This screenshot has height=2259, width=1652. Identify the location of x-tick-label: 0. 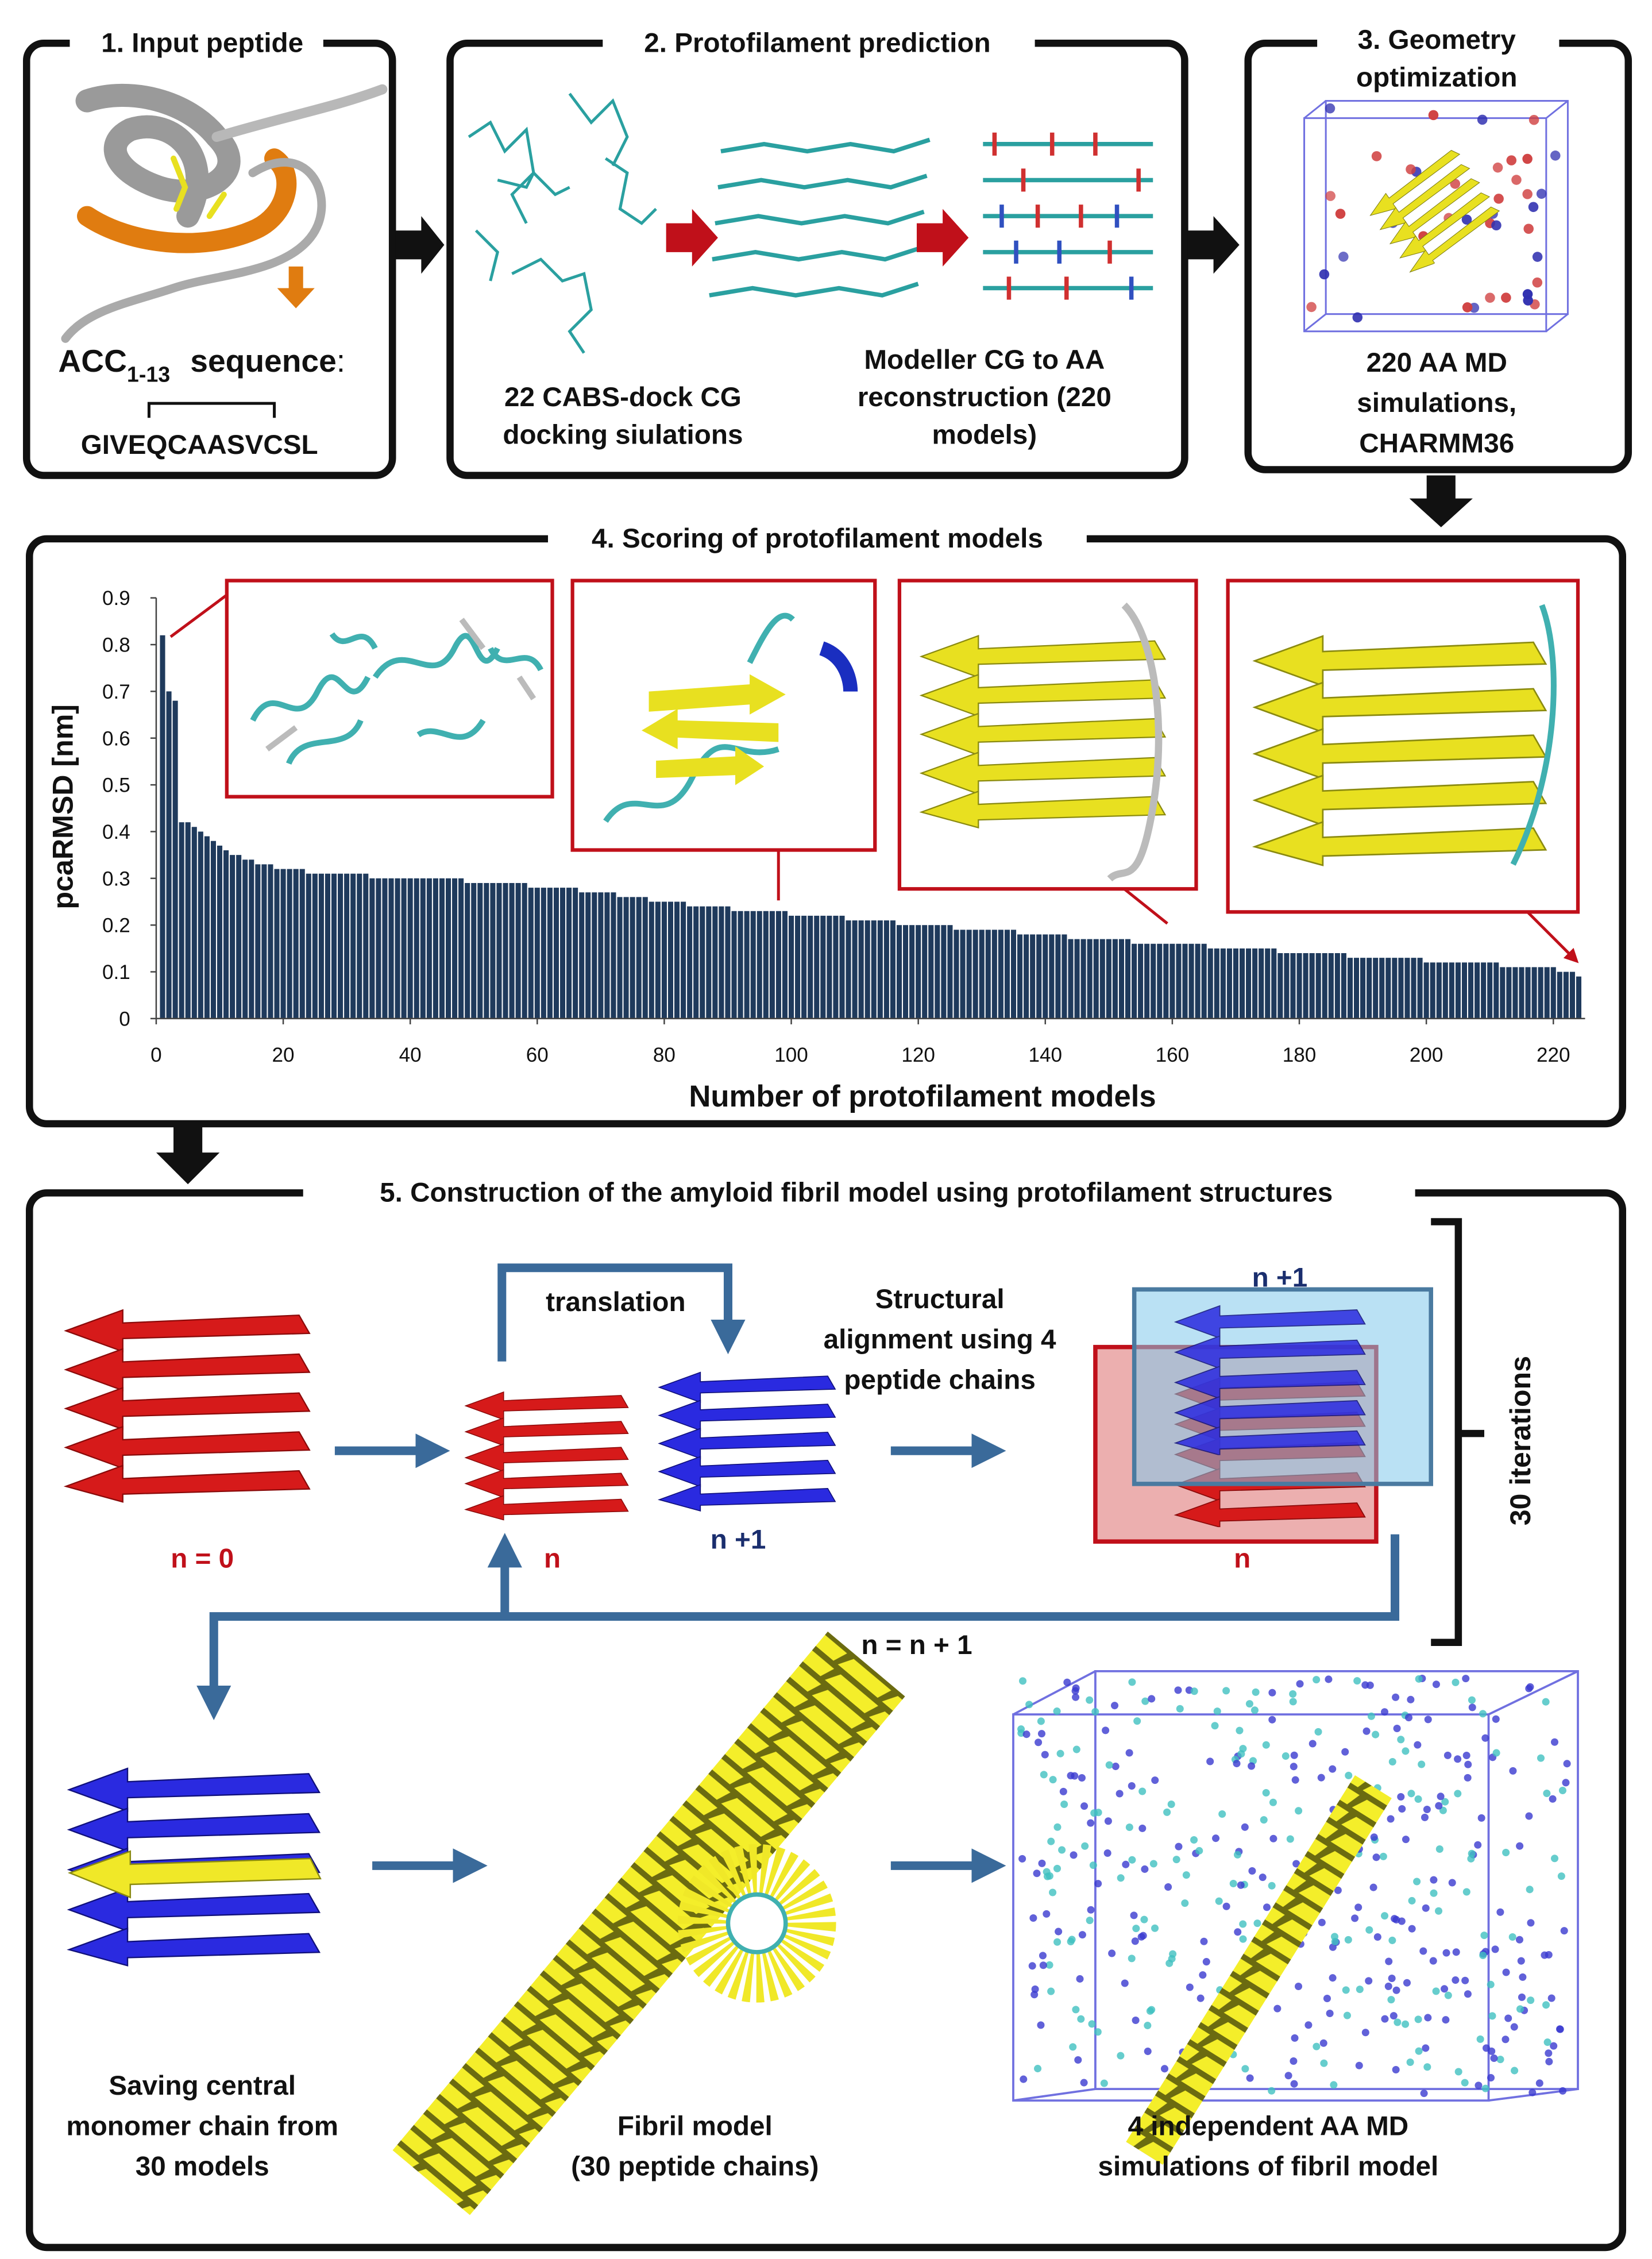
(156, 1055).